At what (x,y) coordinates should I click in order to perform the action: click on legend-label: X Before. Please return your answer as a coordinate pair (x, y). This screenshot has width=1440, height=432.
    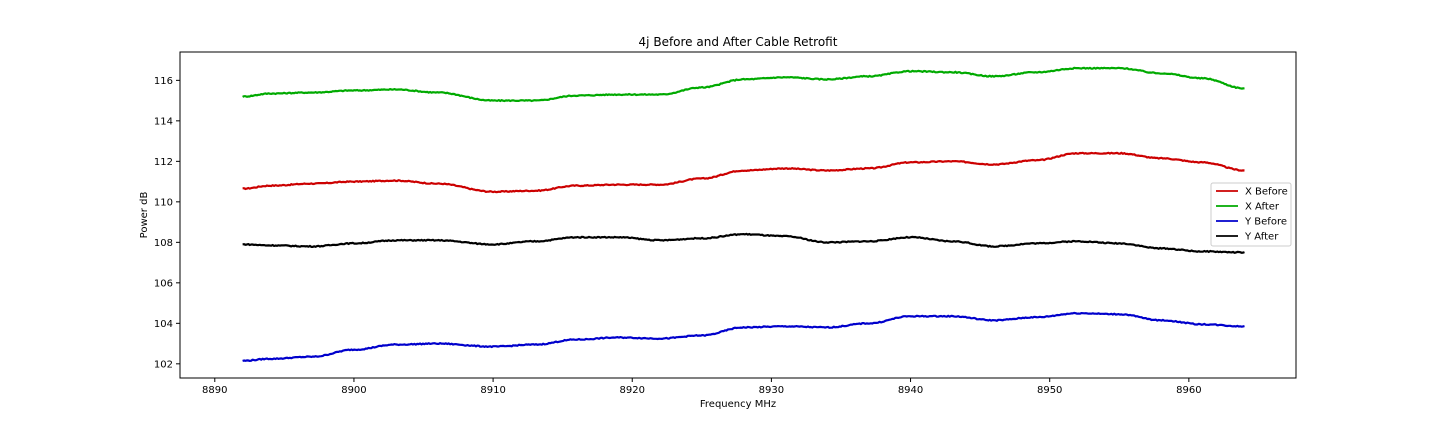
    Looking at the image, I should click on (1266, 192).